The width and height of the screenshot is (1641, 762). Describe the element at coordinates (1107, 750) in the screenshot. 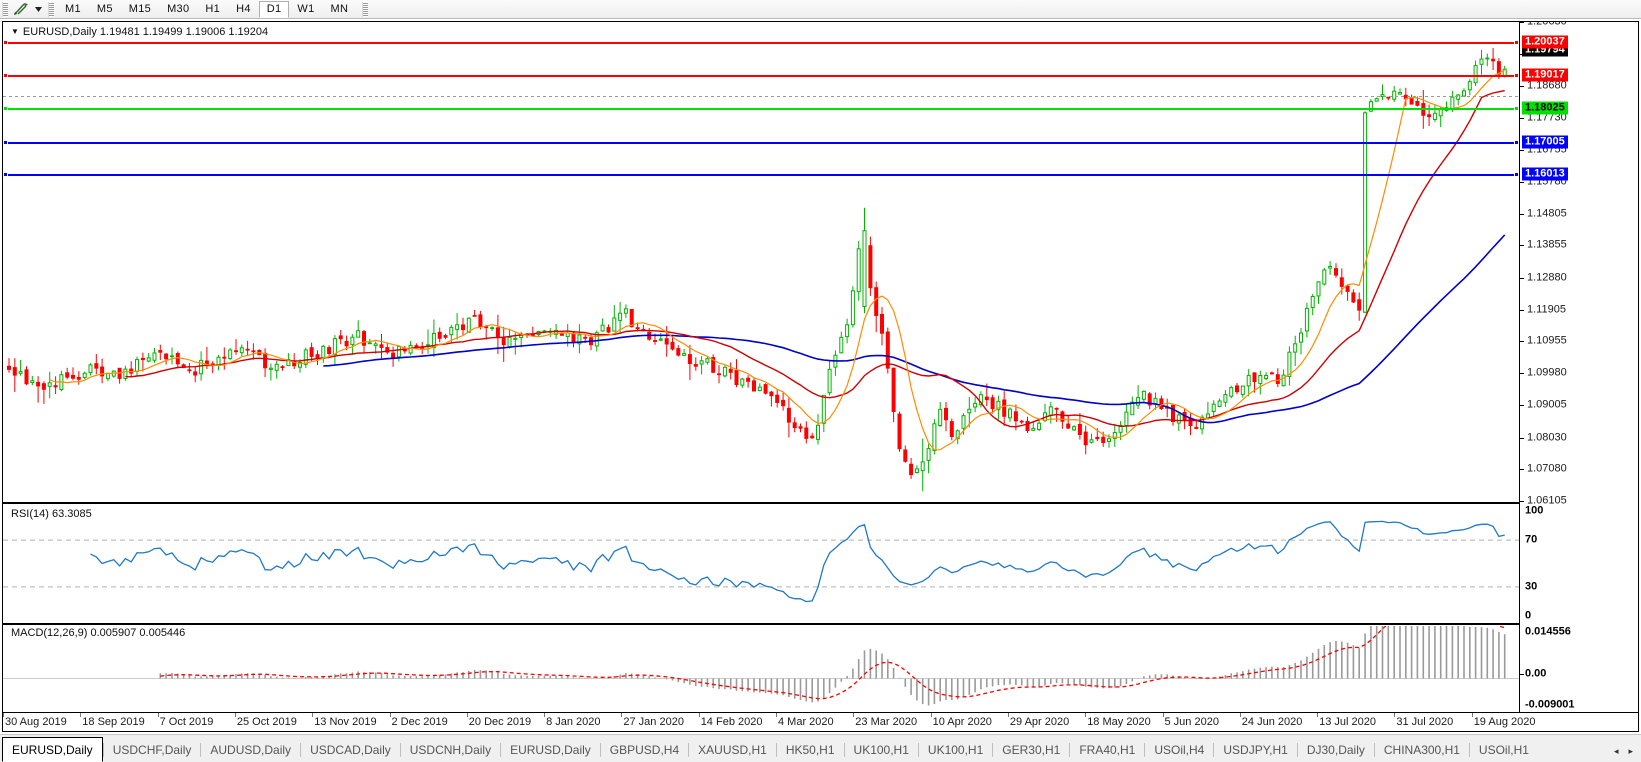

I see `chart-tab-fra40-h1: FRA40,H1` at that location.